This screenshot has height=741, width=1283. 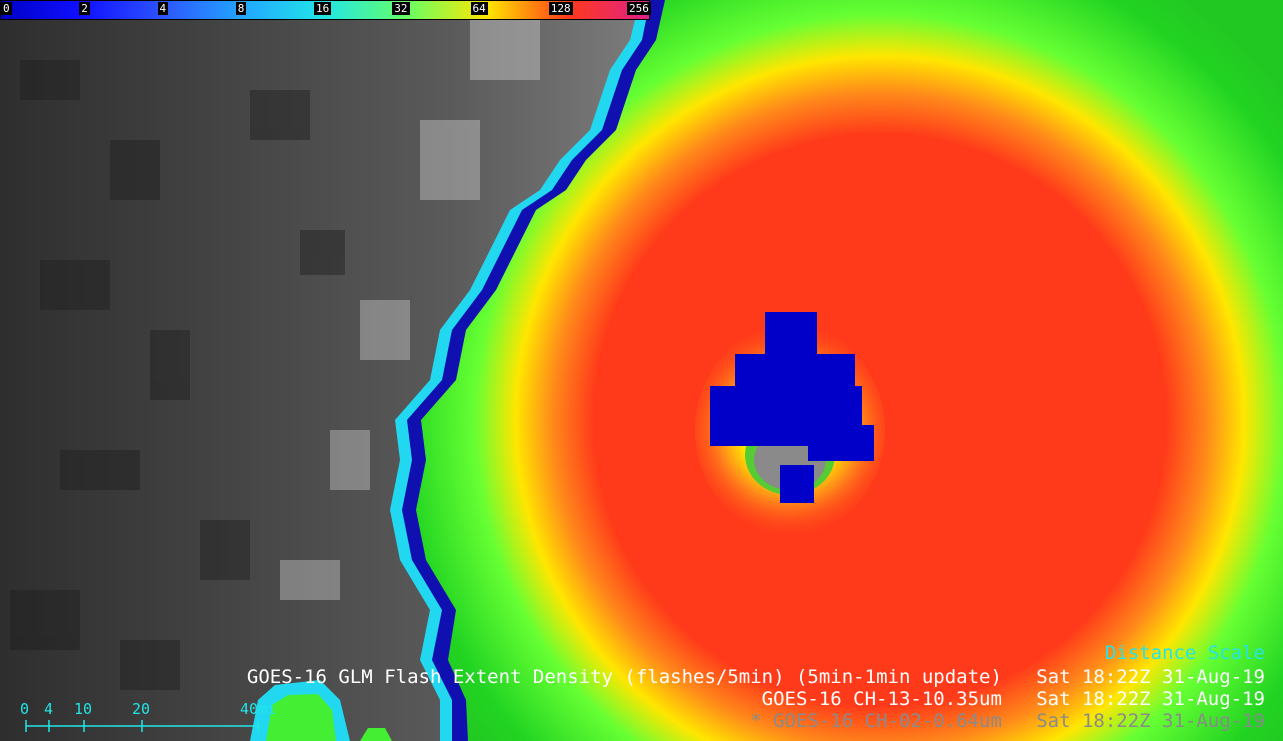 I want to click on colorbar-tick-4: 4, so click(x=163, y=8).